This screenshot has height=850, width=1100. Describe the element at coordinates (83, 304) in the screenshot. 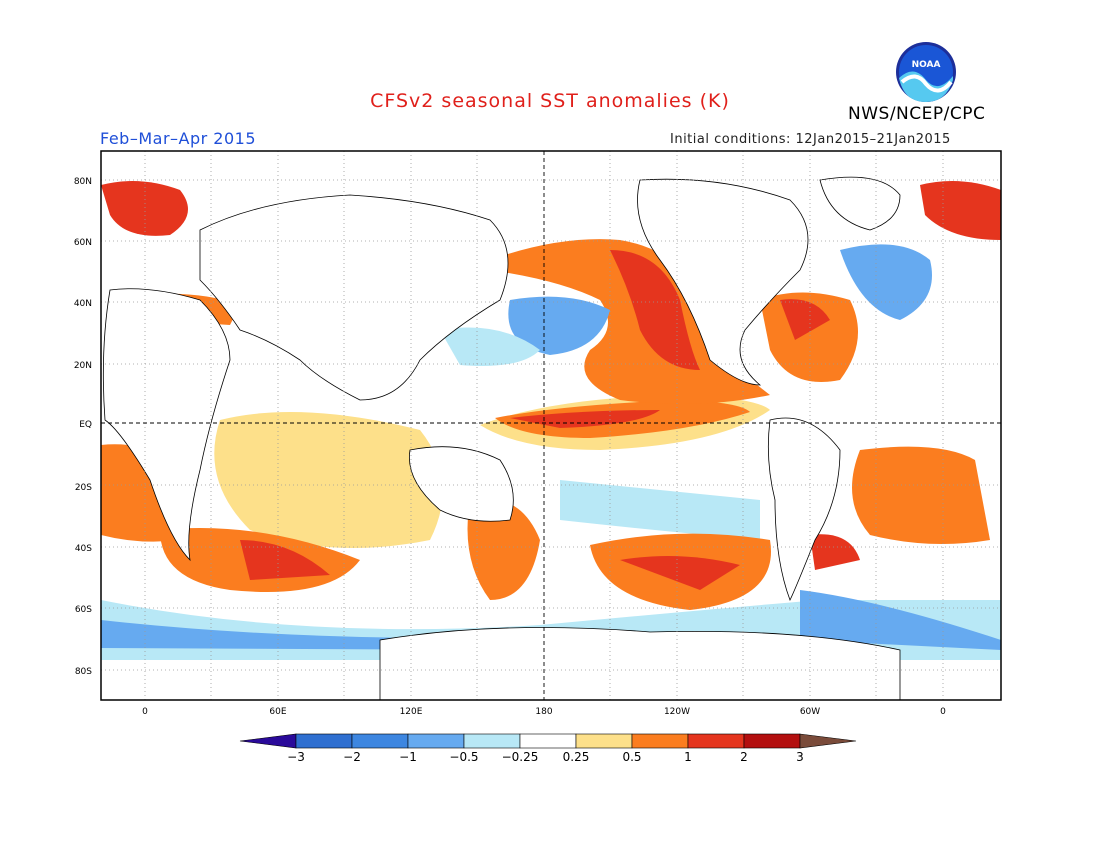

I see `lat-label-40n: 40N` at that location.